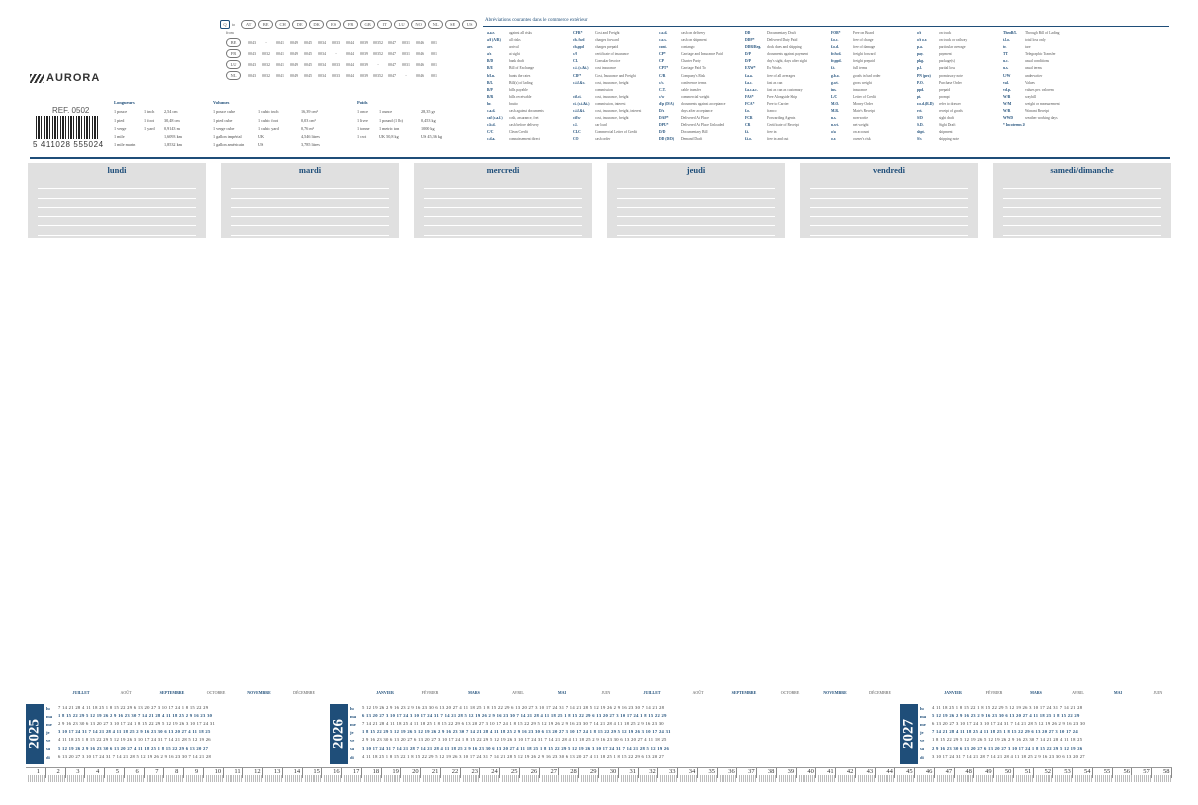 The image size is (1198, 805). I want to click on unit-value: 0,9143 m, so click(172, 128).